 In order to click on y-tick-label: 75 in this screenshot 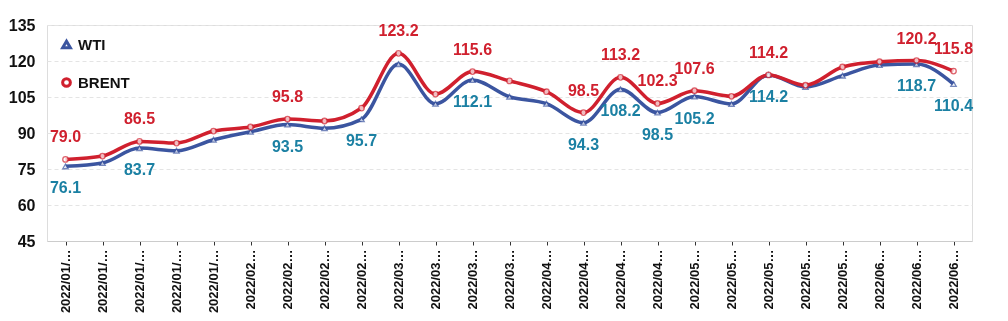, I will do `click(26, 169)`.